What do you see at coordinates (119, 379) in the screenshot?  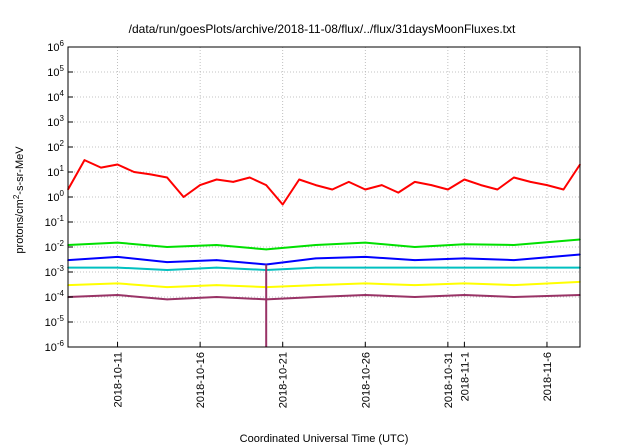 I see `x-tick-label: 2018-10-11` at bounding box center [119, 379].